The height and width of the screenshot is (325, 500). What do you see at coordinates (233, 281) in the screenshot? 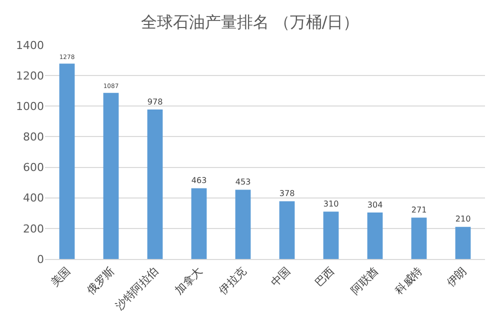
I see `x-tick-label: 伊拉克` at bounding box center [233, 281].